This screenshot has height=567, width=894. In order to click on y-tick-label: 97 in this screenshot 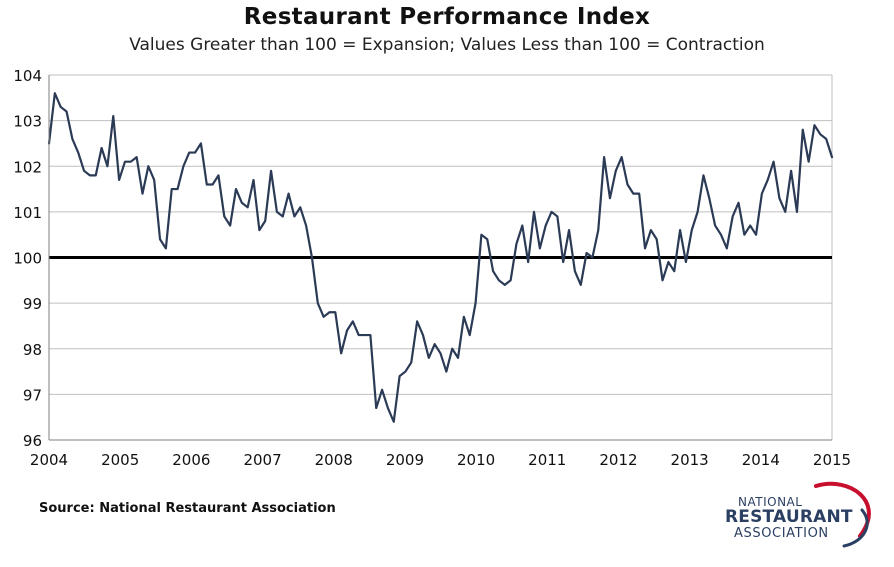, I will do `click(32, 395)`.